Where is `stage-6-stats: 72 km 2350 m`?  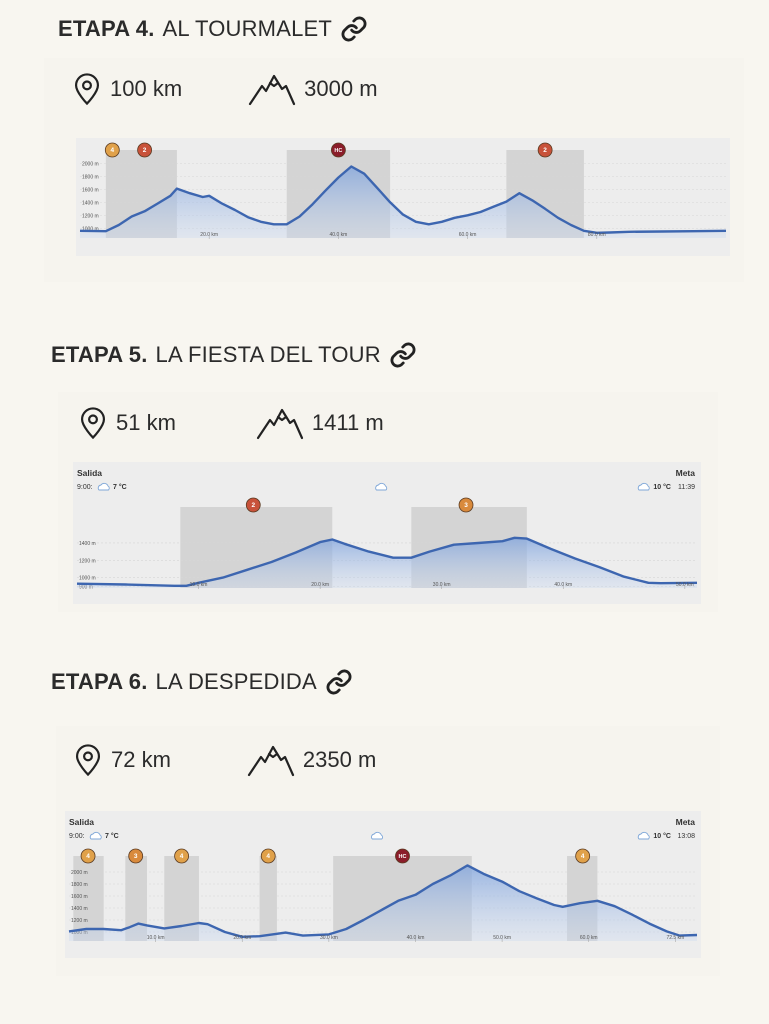 stage-6-stats: 72 km 2350 m is located at coordinates (257, 760).